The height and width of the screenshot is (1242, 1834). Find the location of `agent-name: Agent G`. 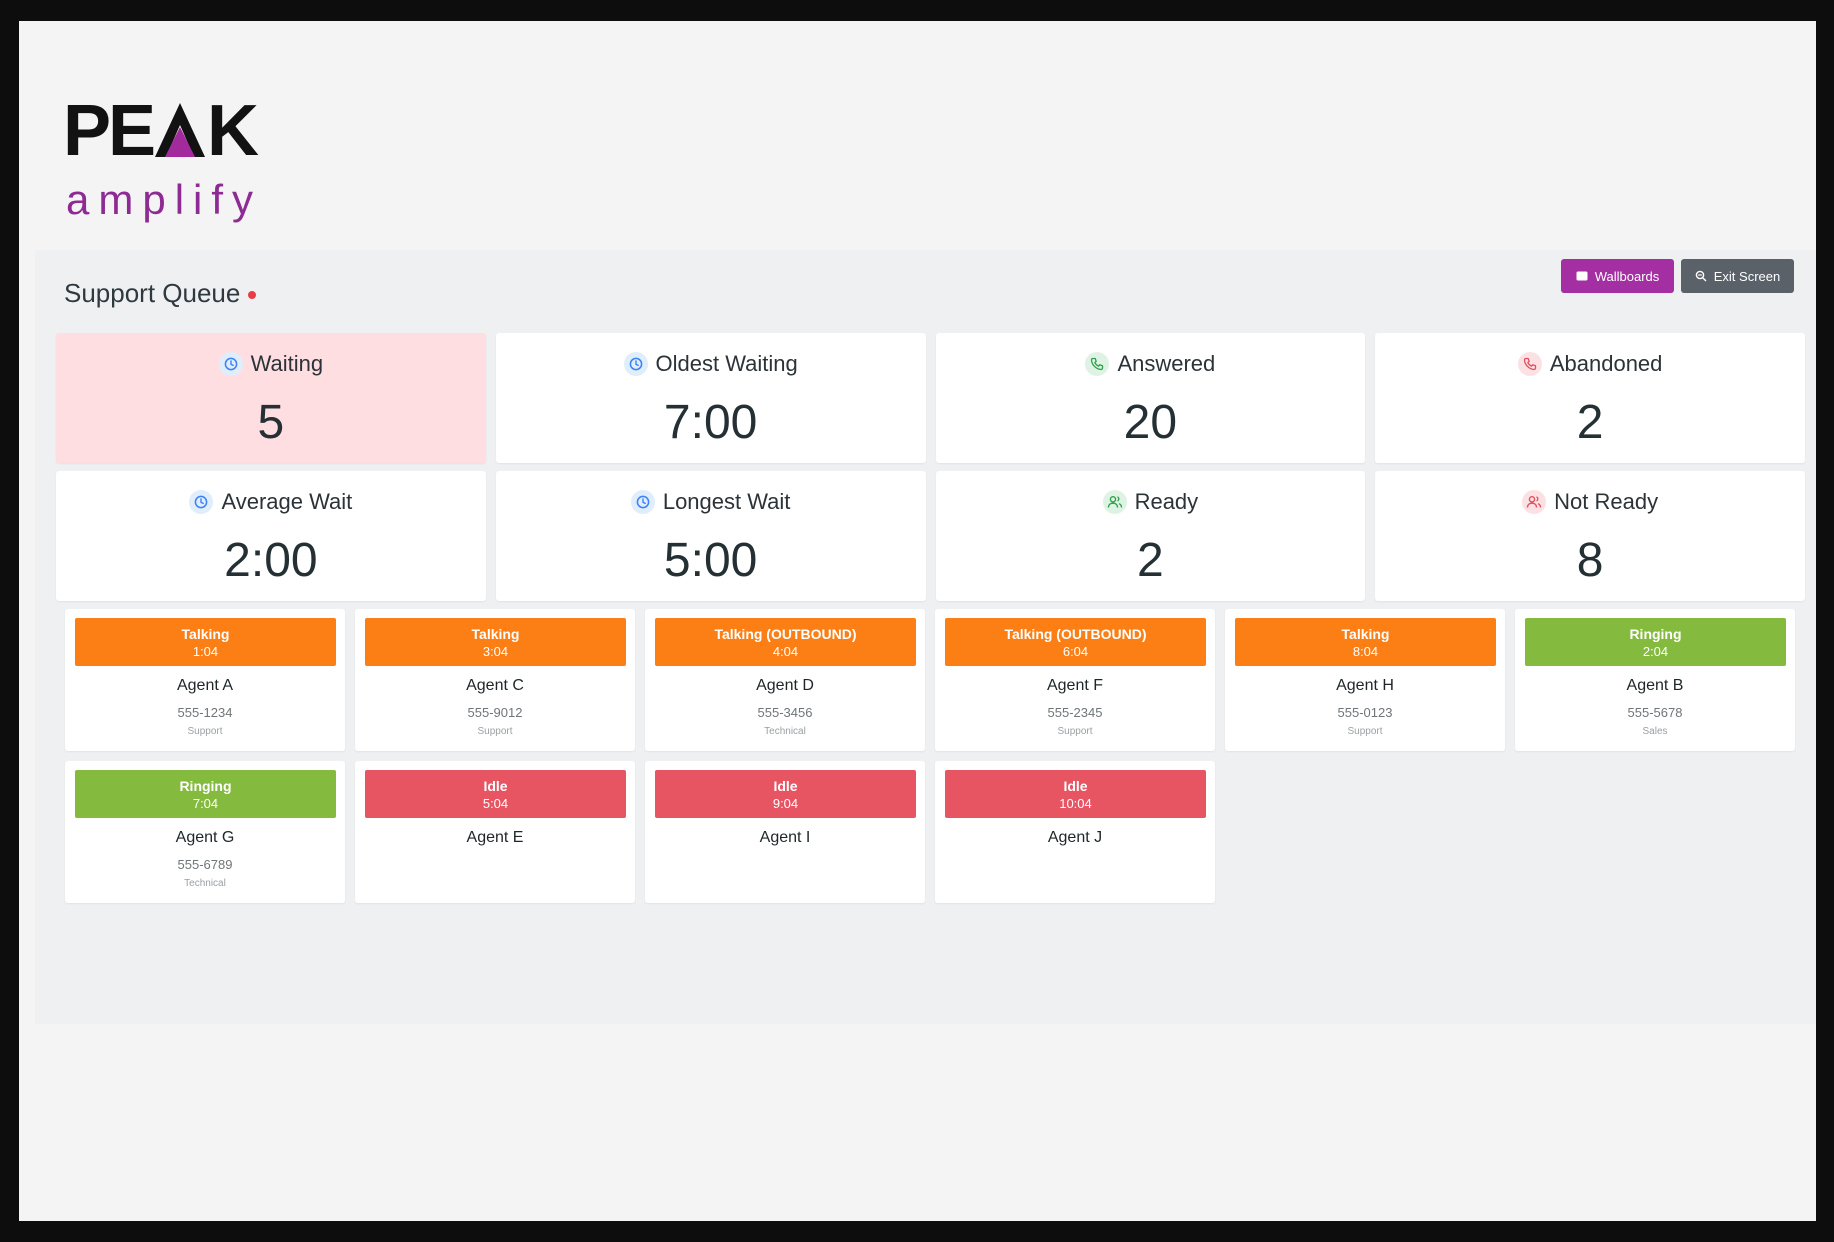

agent-name: Agent G is located at coordinates (205, 837).